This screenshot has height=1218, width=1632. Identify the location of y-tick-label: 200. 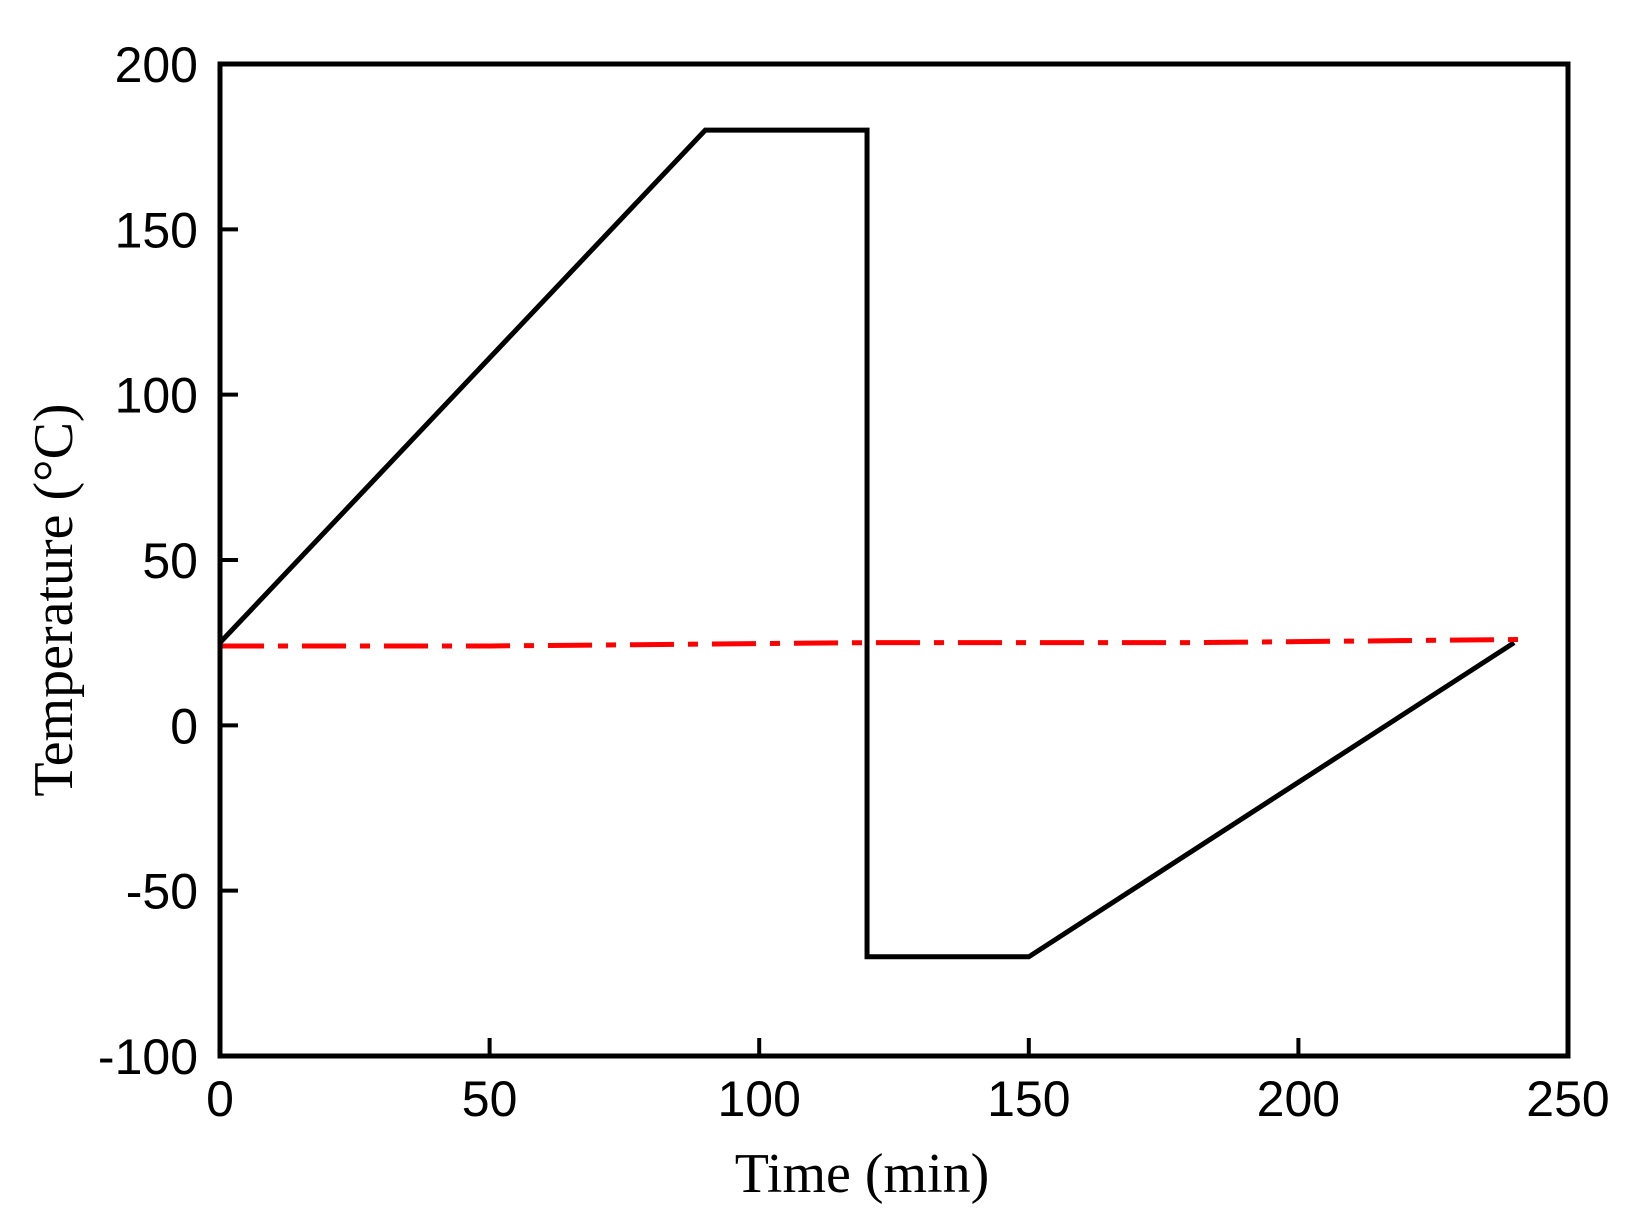
(156, 65).